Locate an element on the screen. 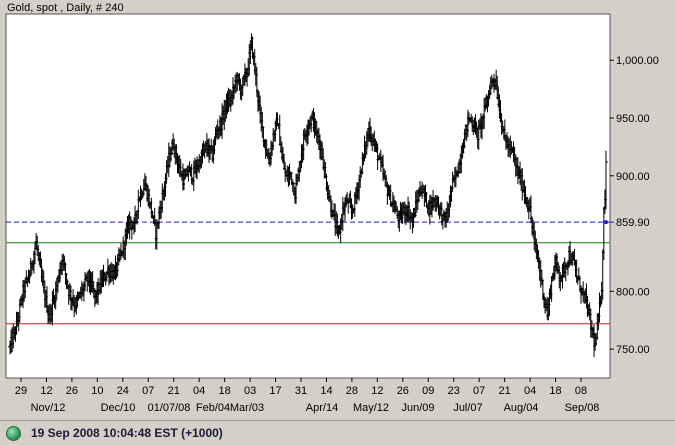  x-tick-label-month: 01/07/08 is located at coordinates (169, 408).